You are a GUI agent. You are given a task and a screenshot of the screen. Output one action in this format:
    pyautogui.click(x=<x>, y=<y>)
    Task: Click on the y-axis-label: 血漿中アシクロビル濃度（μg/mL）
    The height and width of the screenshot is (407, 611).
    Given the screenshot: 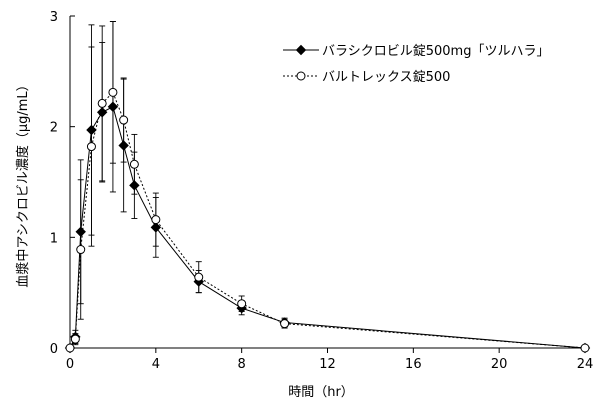 What is the action you would take?
    pyautogui.click(x=23, y=182)
    